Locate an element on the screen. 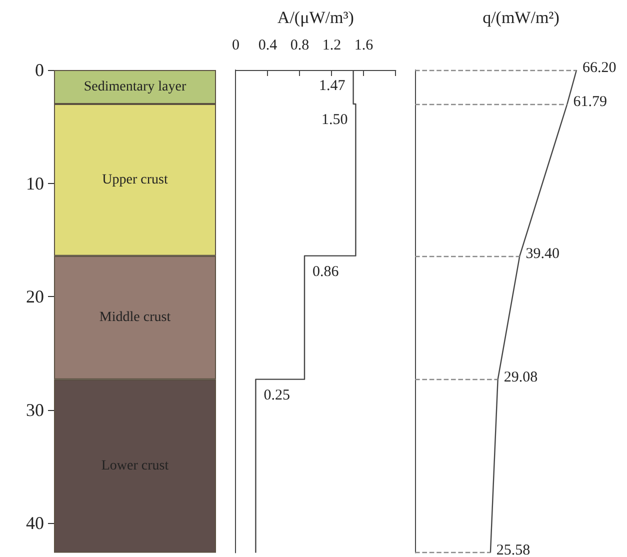 The width and height of the screenshot is (627, 557). data-label: 1.47 is located at coordinates (332, 86).